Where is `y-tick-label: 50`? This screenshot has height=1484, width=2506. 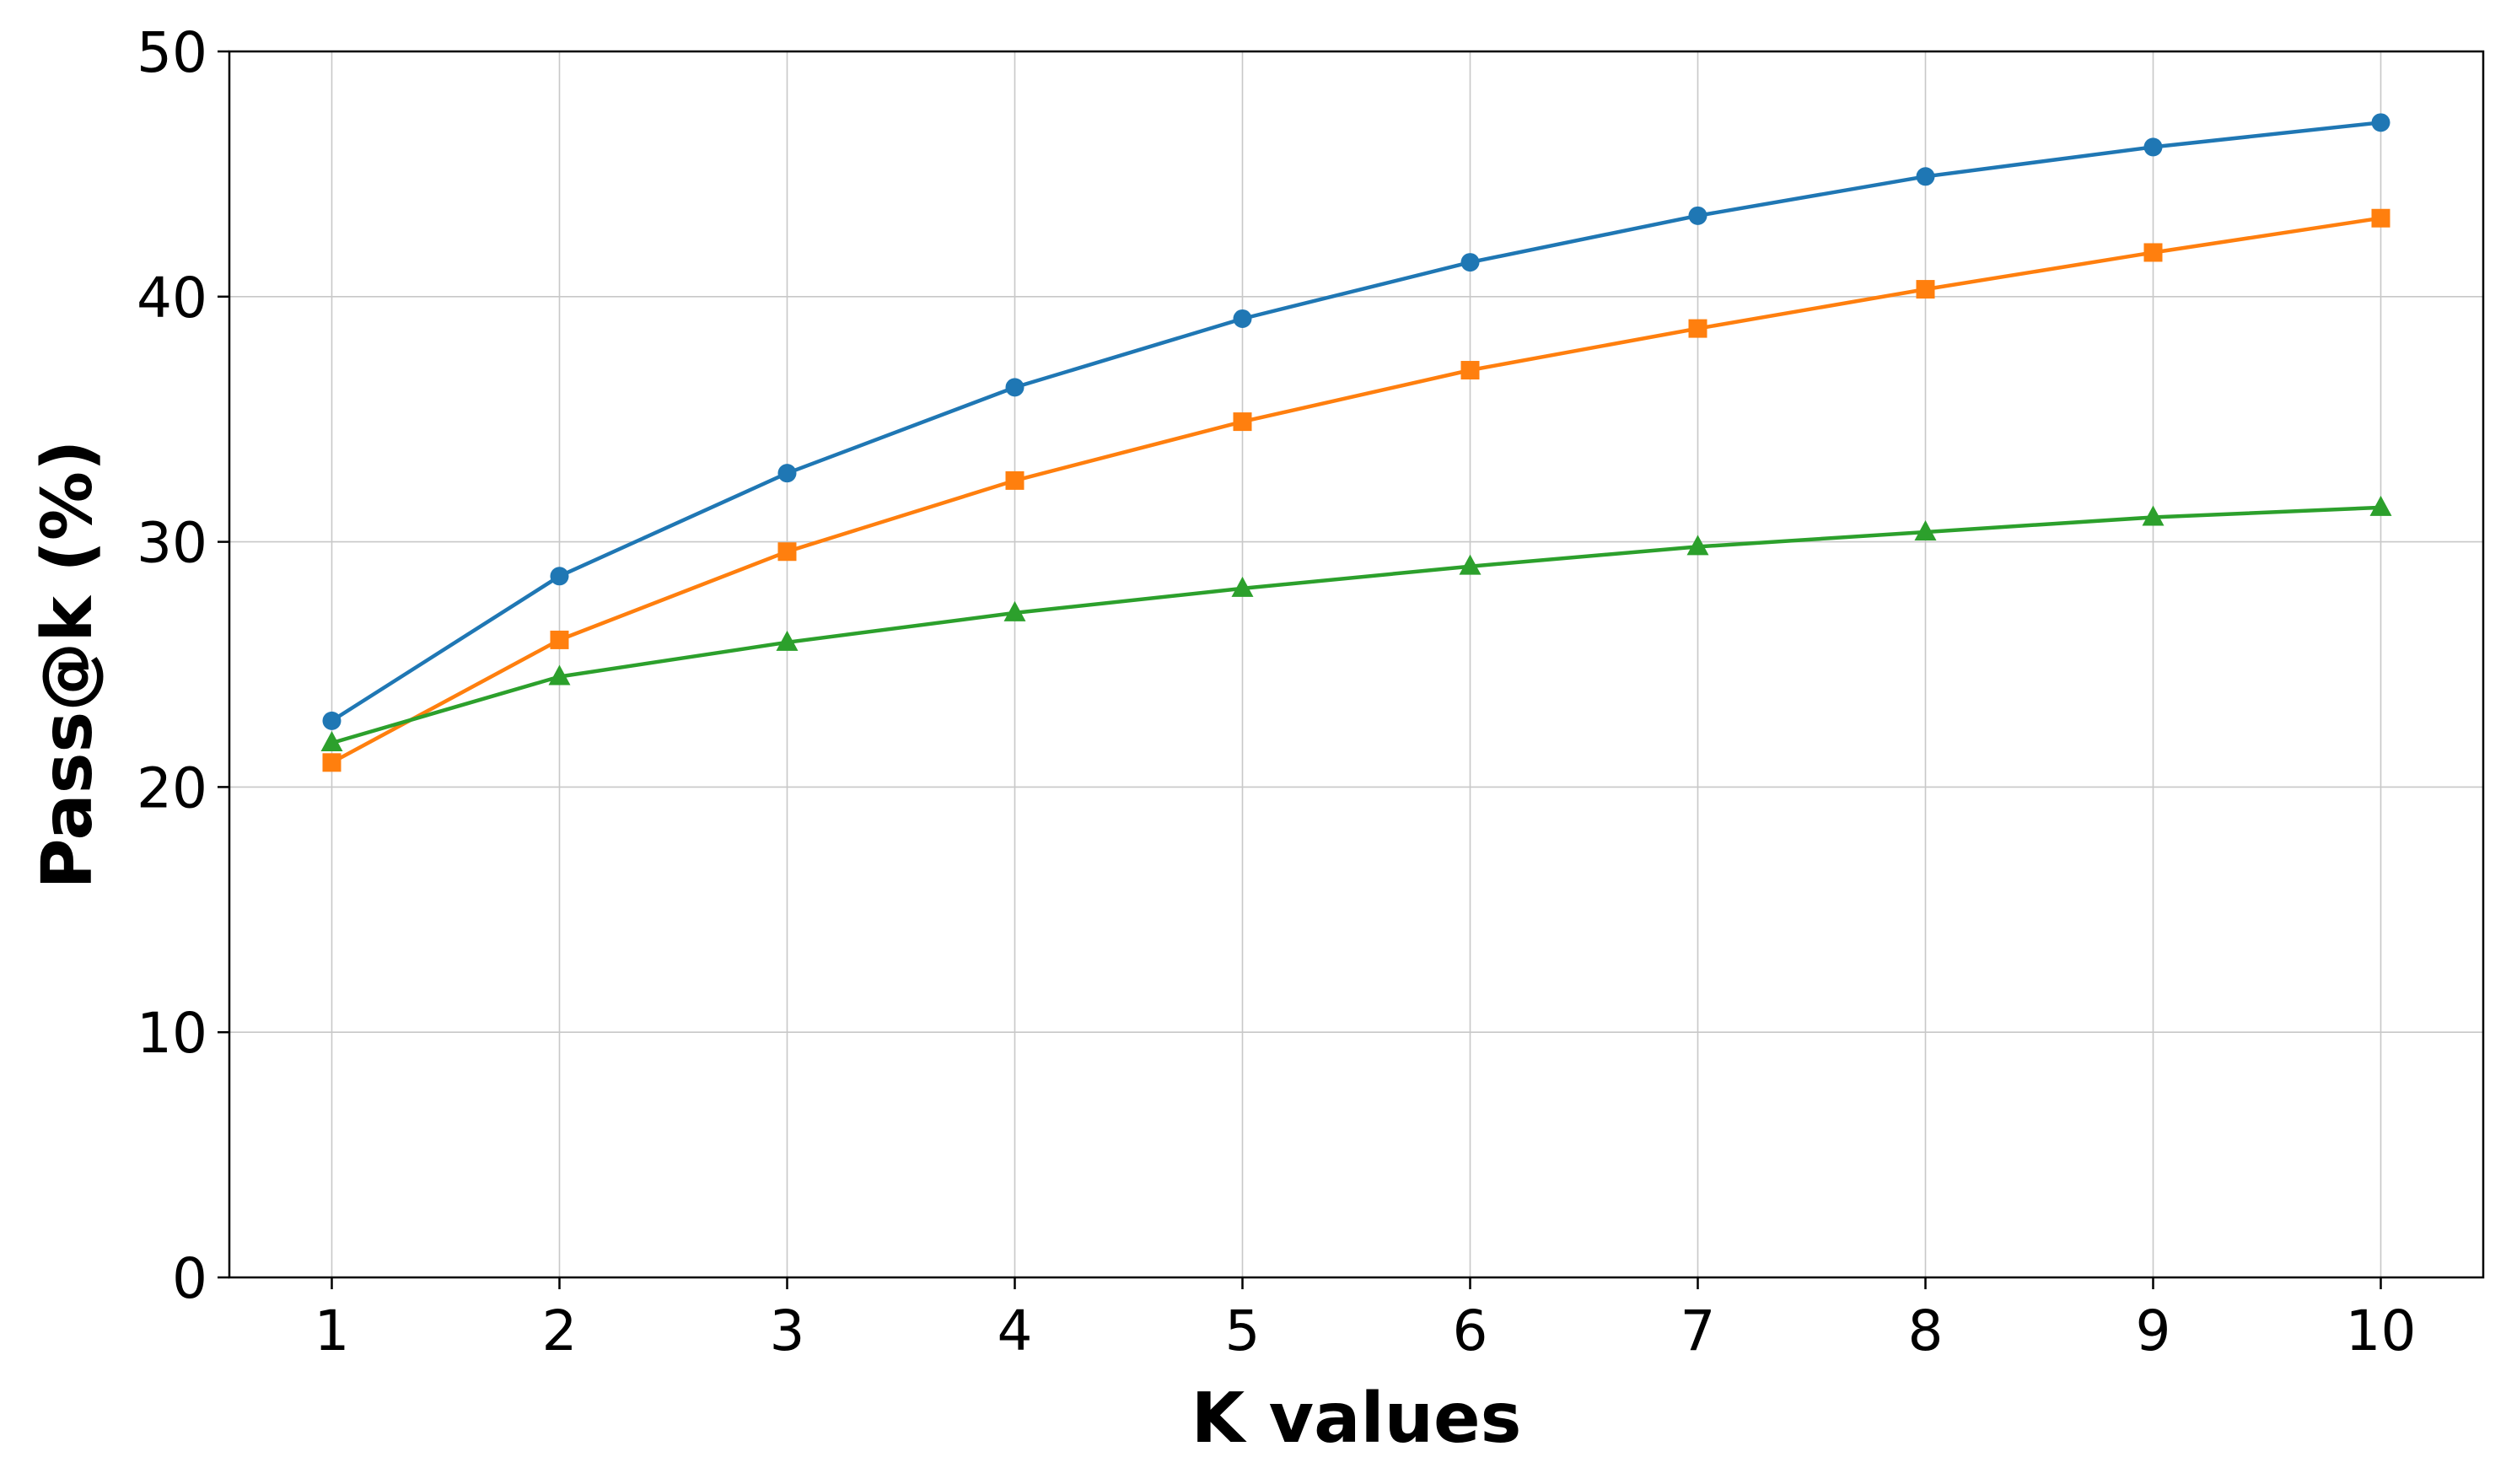
y-tick-label: 50 is located at coordinates (172, 52).